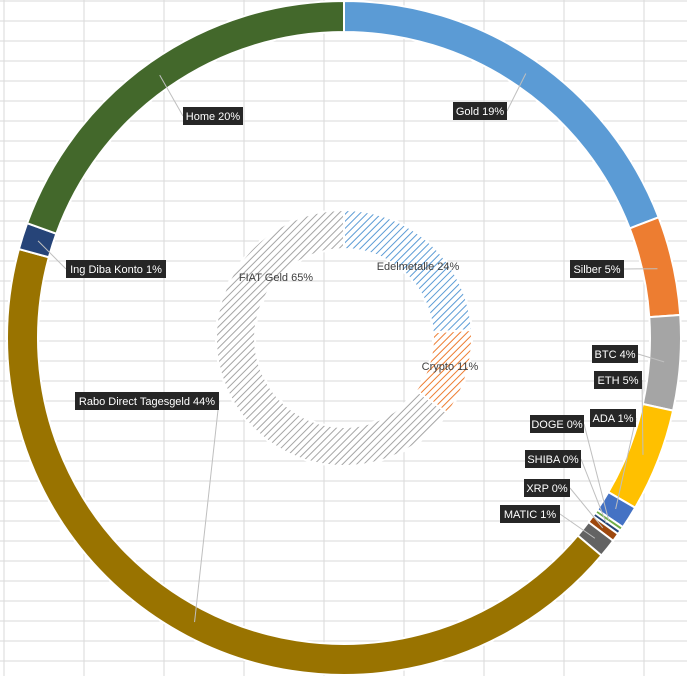 This screenshot has height=676, width=687. What do you see at coordinates (207, 511) in the screenshot?
I see `leader-rabo-direct-tagesgeld` at bounding box center [207, 511].